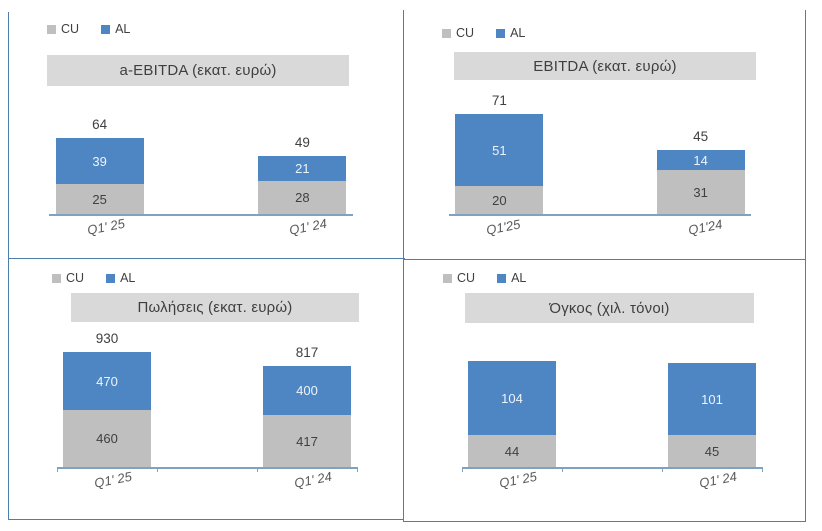 The image size is (822, 531). What do you see at coordinates (302, 142) in the screenshot?
I see `bar-total-label: 49` at bounding box center [302, 142].